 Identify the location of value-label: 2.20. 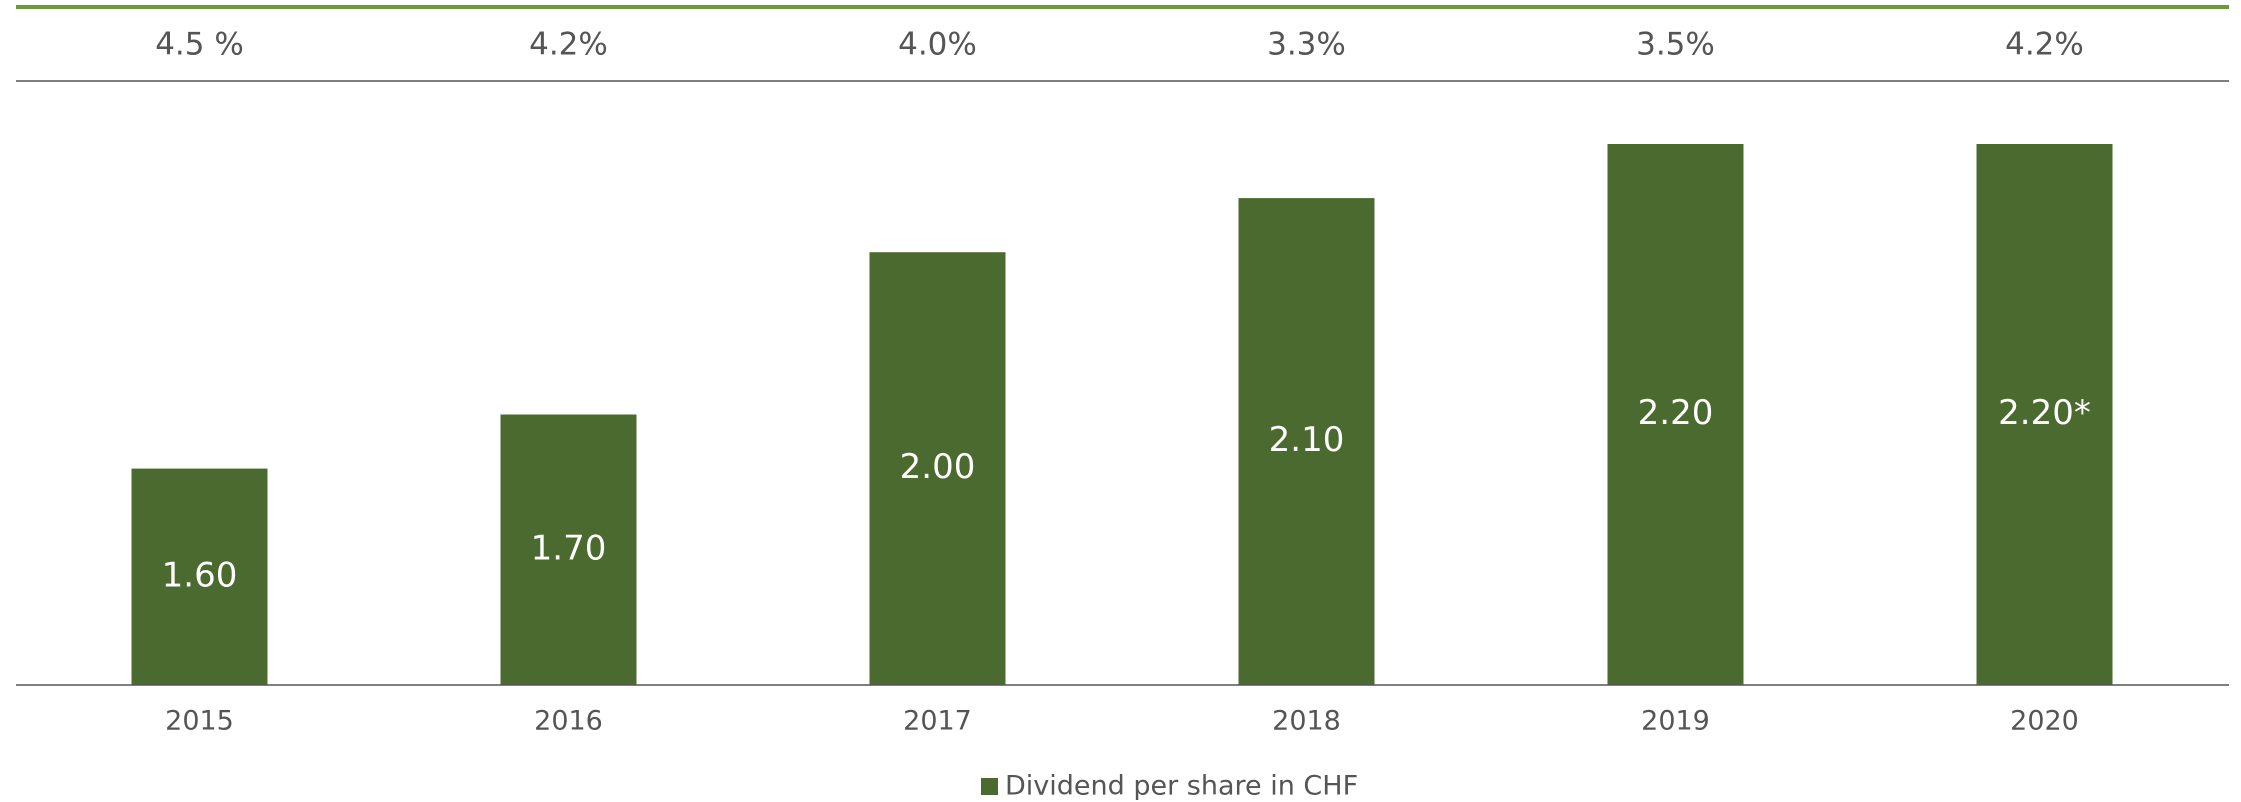
(1676, 413).